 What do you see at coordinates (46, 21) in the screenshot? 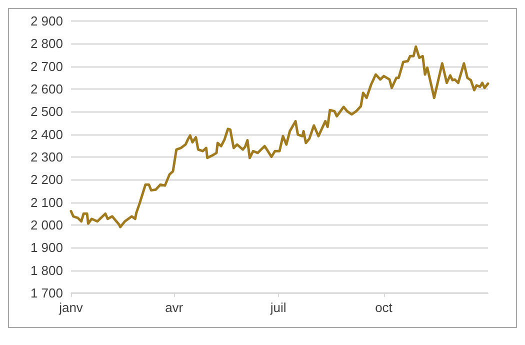
I see `y-tick-label: 2 900` at bounding box center [46, 21].